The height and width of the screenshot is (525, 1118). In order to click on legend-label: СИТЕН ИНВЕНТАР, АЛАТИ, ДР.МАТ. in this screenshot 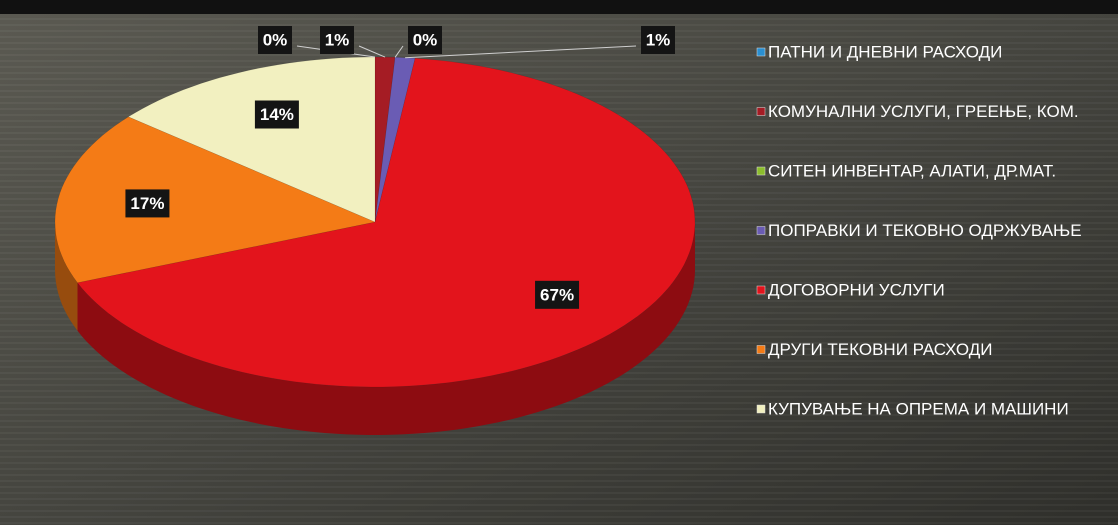, I will do `click(912, 170)`.